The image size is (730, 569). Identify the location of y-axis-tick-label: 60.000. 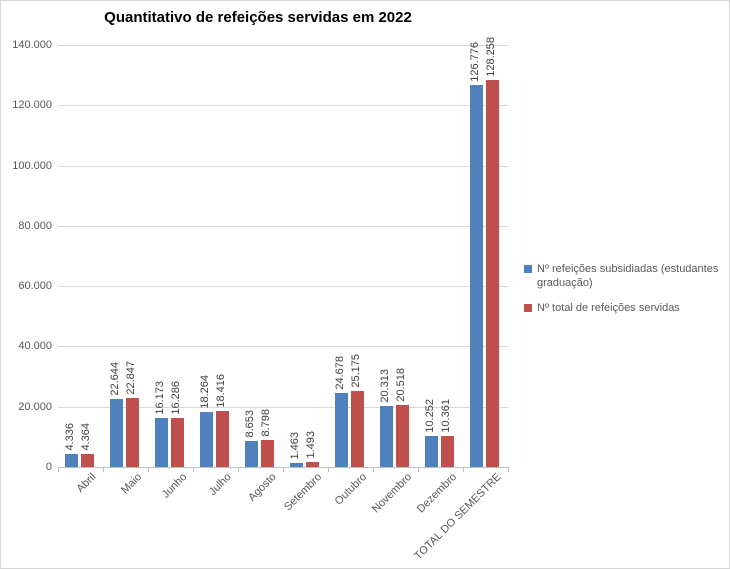
(35, 286).